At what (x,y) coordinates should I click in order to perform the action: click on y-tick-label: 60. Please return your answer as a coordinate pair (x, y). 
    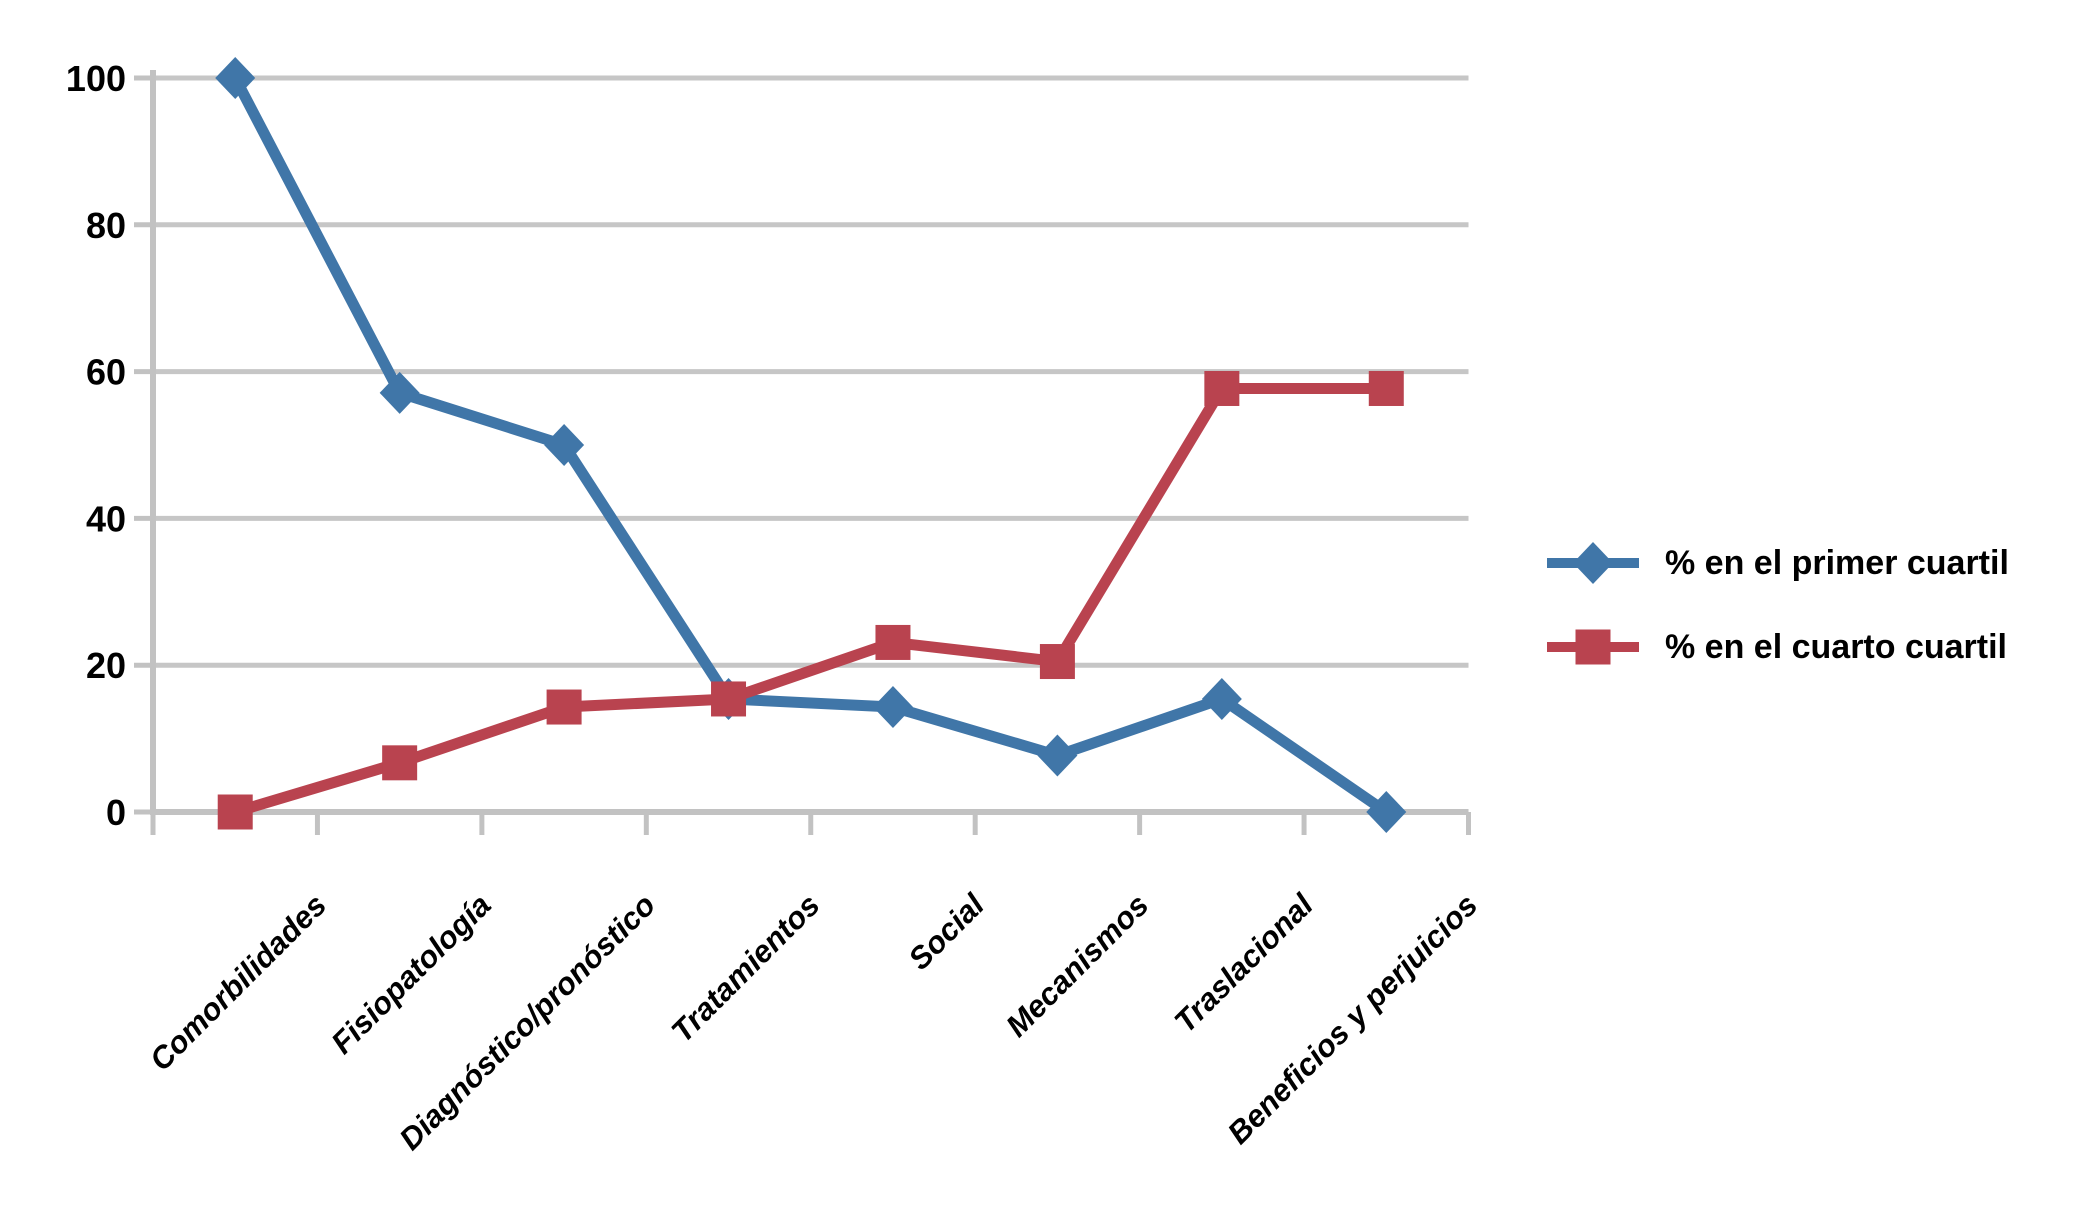
    Looking at the image, I should click on (106, 372).